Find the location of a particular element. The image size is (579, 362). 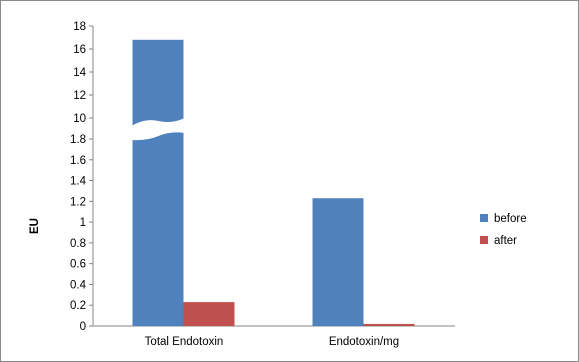

y-tick-label: 0 is located at coordinates (83, 327).